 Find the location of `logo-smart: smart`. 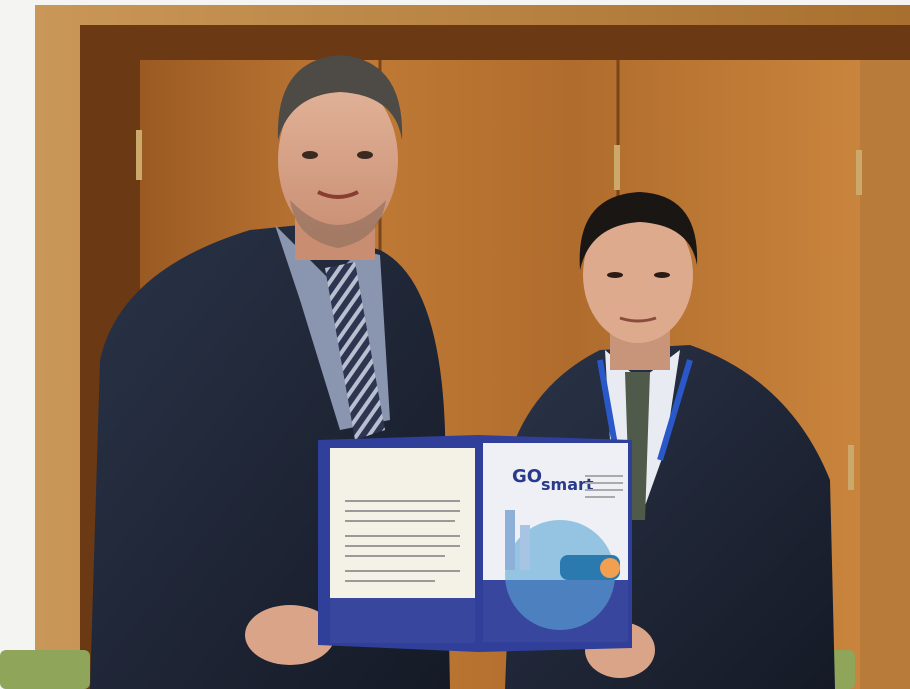

logo-smart: smart is located at coordinates (567, 484).